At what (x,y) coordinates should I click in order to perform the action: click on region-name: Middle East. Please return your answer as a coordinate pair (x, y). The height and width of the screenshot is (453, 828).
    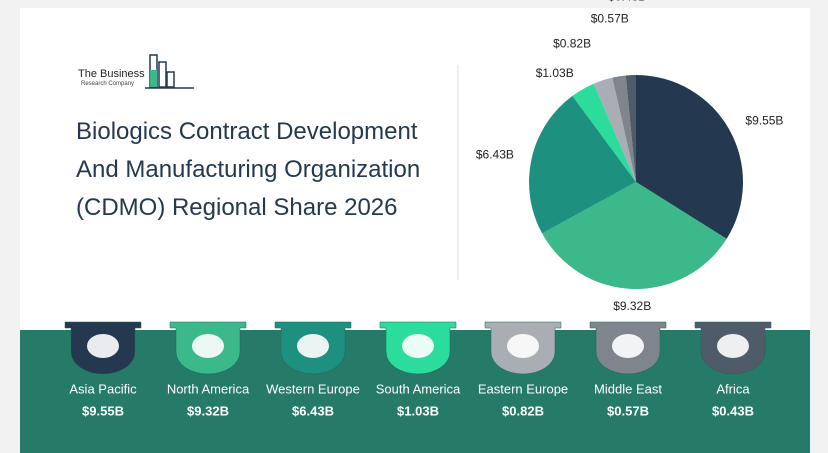
    Looking at the image, I should click on (628, 388).